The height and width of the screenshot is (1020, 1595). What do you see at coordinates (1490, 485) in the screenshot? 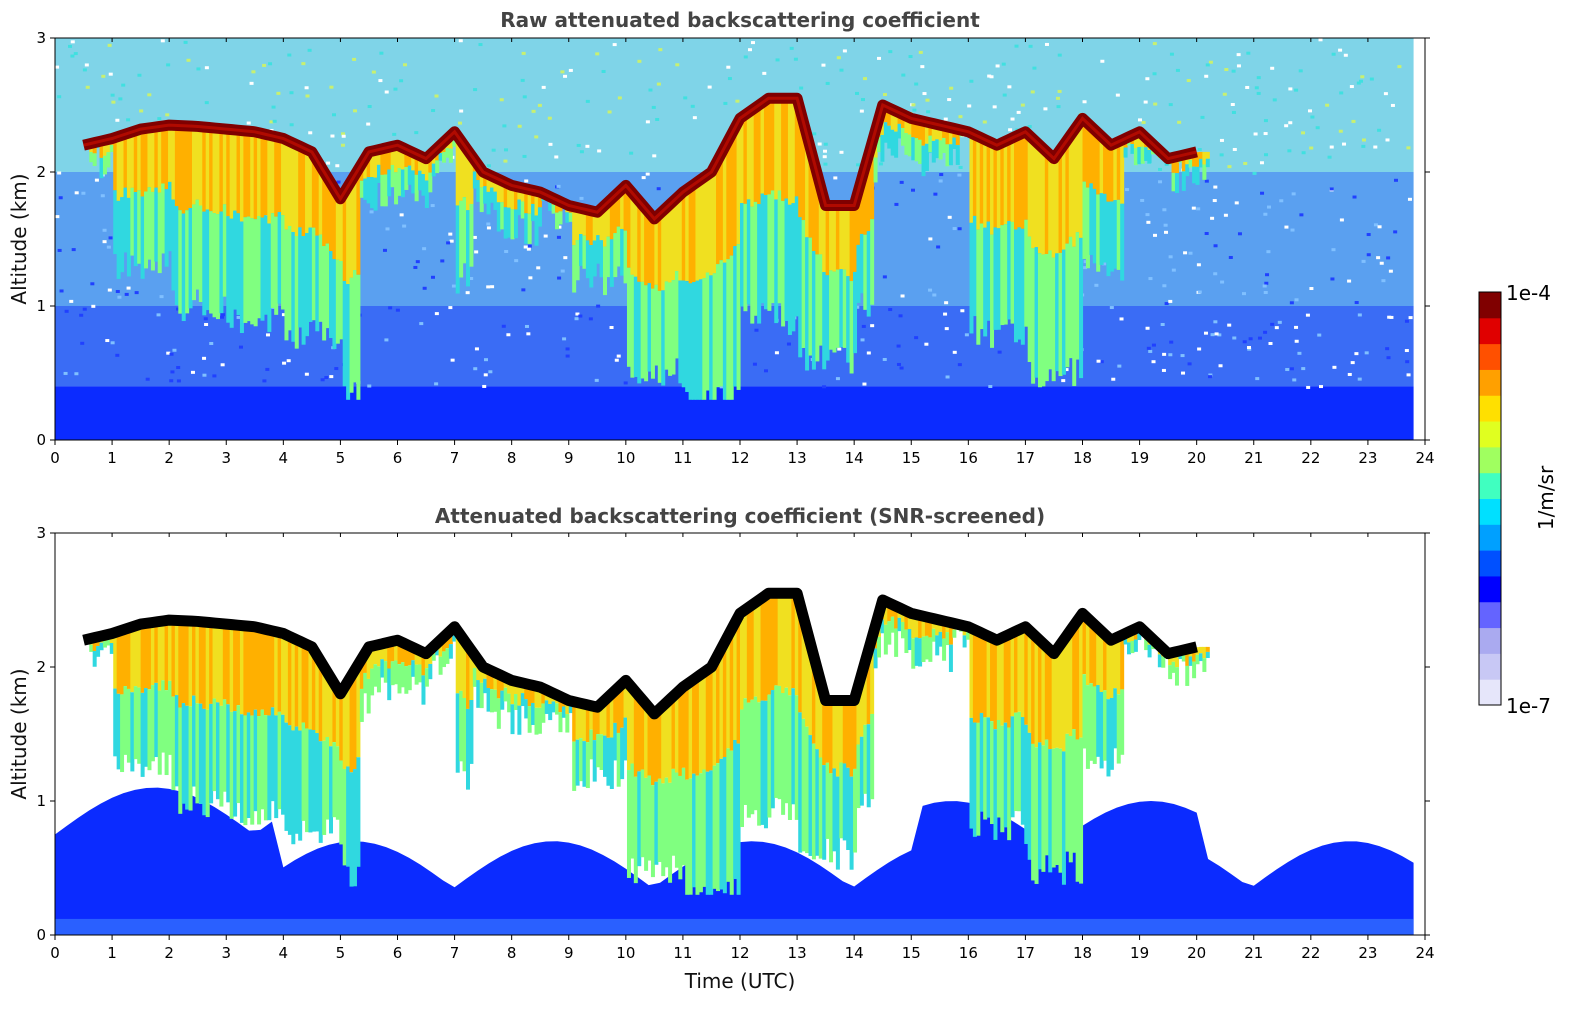
I see `colorbar-swatch` at bounding box center [1490, 485].